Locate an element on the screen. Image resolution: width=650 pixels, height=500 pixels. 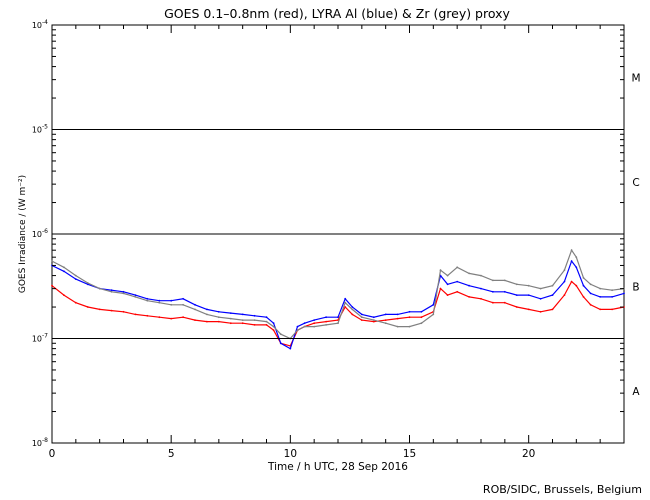
x-tick-label: 20 is located at coordinates (528, 454).